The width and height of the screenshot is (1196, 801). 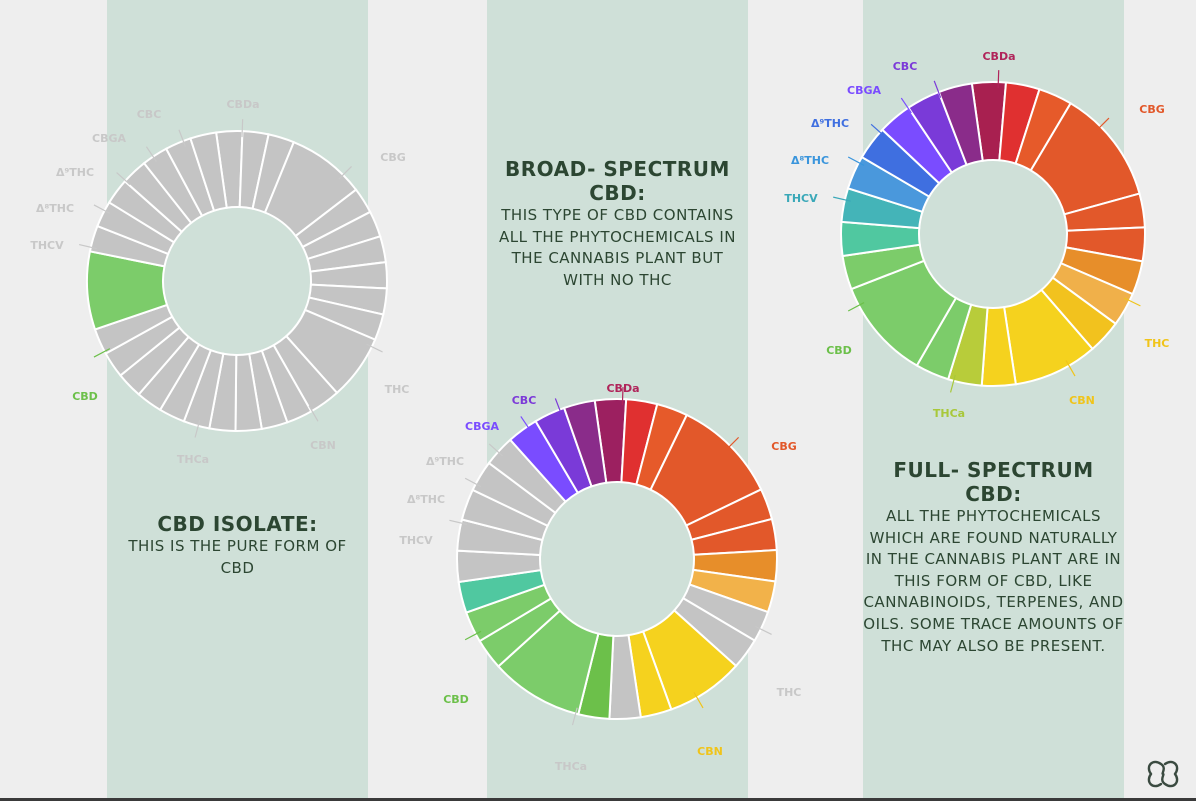 What do you see at coordinates (905, 66) in the screenshot?
I see `donut-3-label-cbc: CBC` at bounding box center [905, 66].